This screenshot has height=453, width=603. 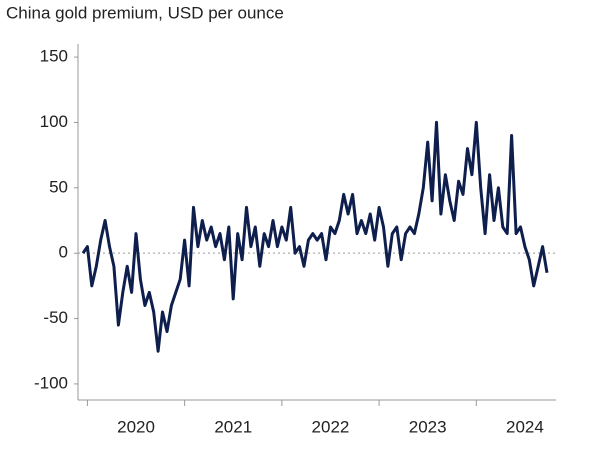 I want to click on x-tick-label: 2022, so click(x=331, y=426).